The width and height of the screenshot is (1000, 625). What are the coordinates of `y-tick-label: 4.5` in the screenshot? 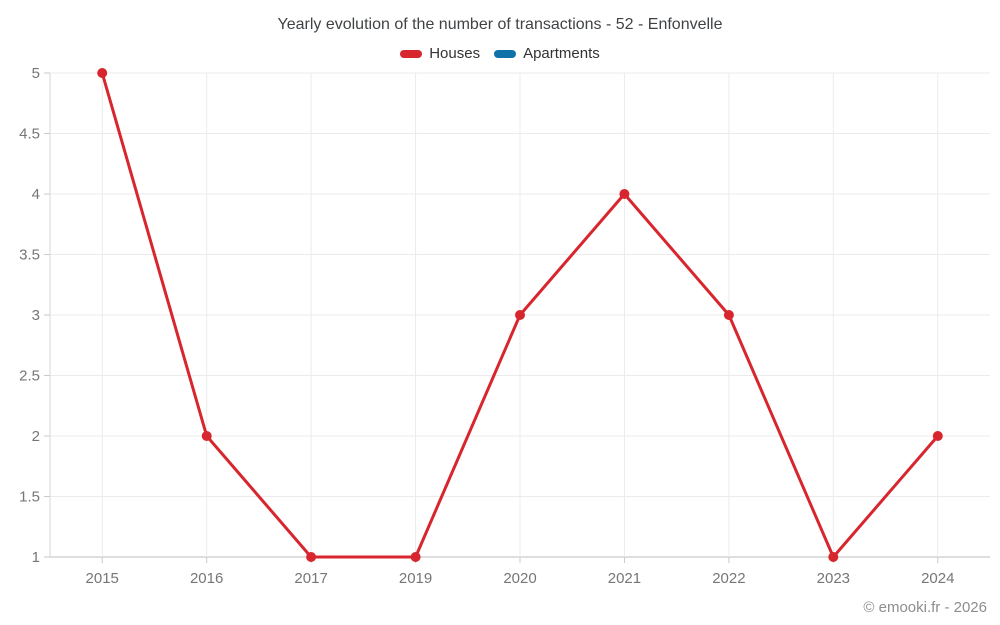 It's located at (29, 134).